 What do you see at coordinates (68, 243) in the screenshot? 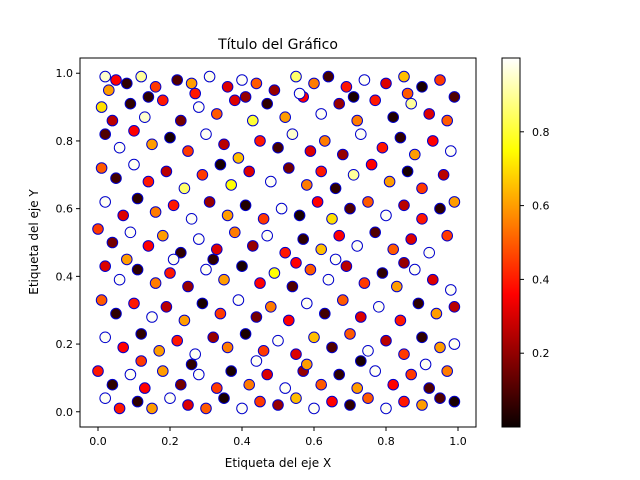
I see `y-axis: 0.0 0.2 0.4 0.6 0.8 1.0` at bounding box center [68, 243].